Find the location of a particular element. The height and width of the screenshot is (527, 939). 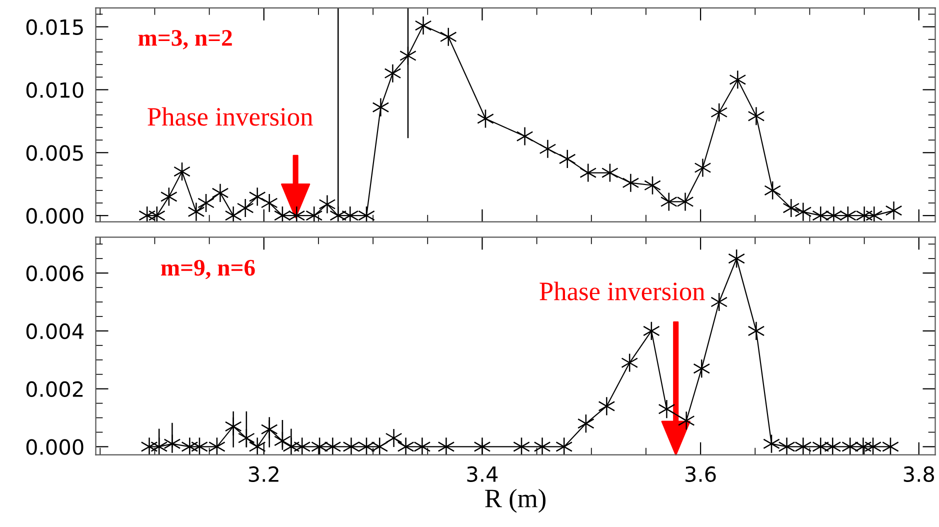

x-tick-label: 3.8 is located at coordinates (919, 474).